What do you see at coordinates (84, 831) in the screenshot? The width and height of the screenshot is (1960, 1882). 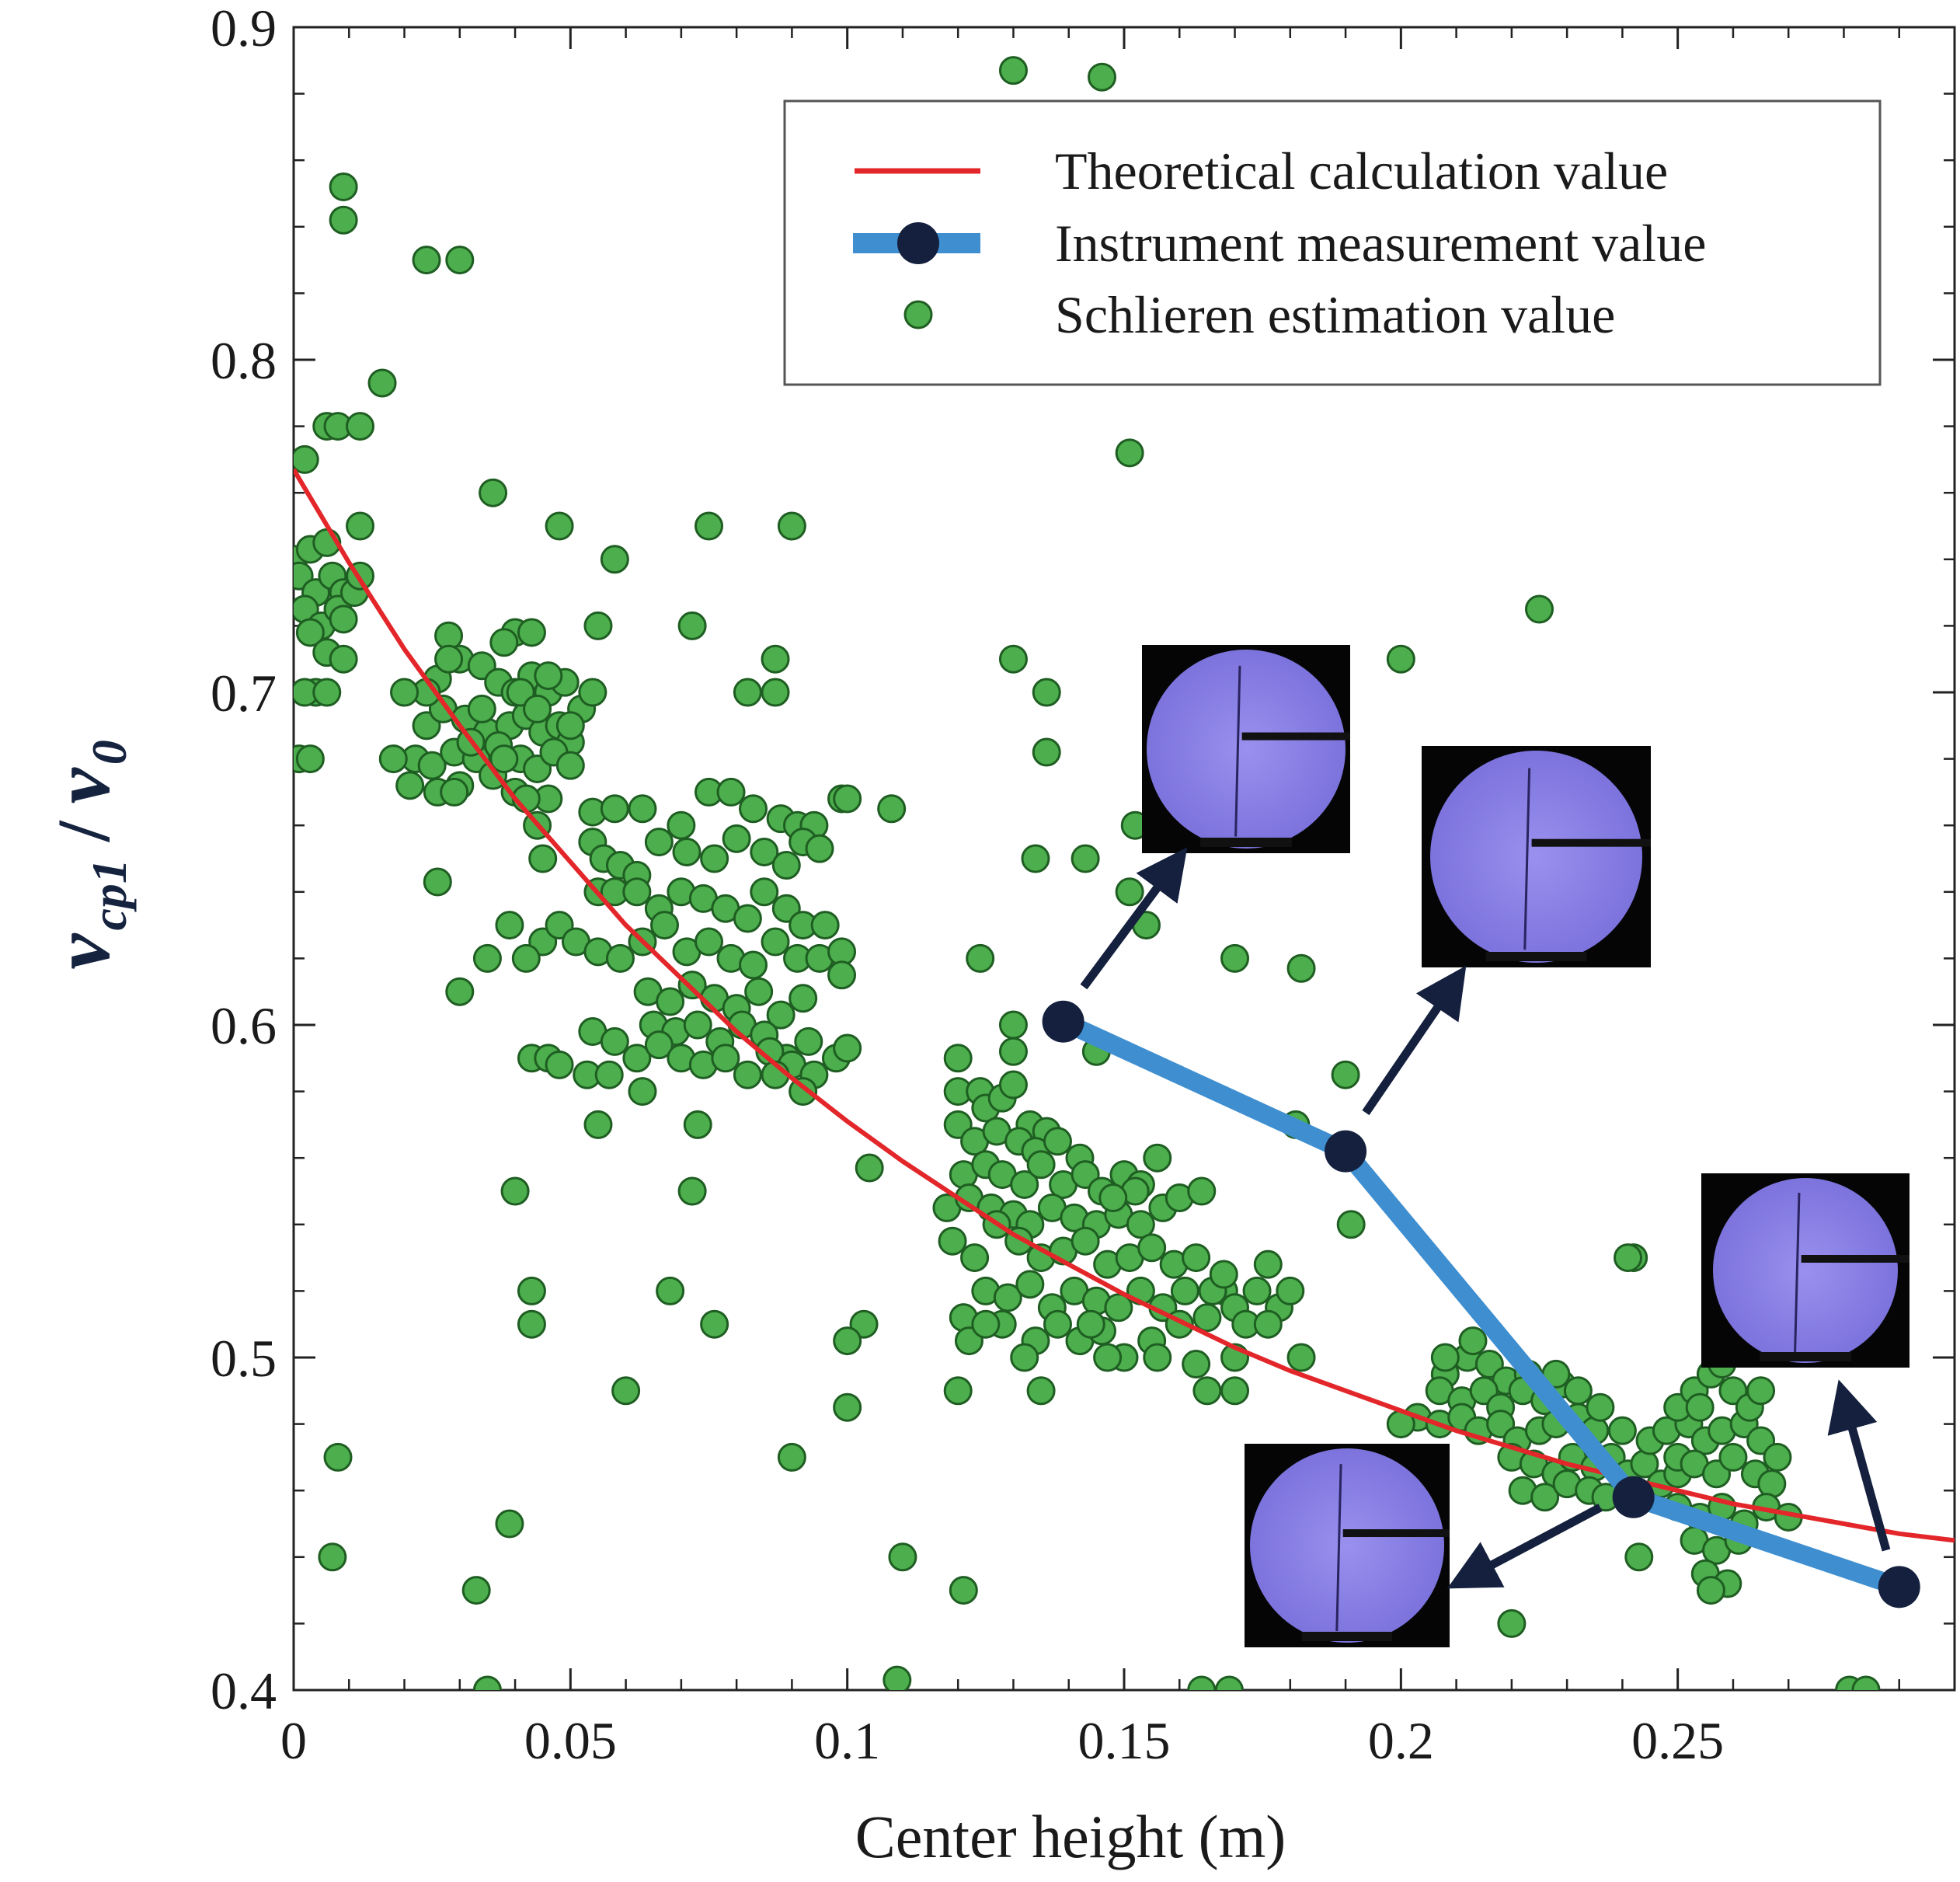 I see `y-axis-title-slash: /` at bounding box center [84, 831].